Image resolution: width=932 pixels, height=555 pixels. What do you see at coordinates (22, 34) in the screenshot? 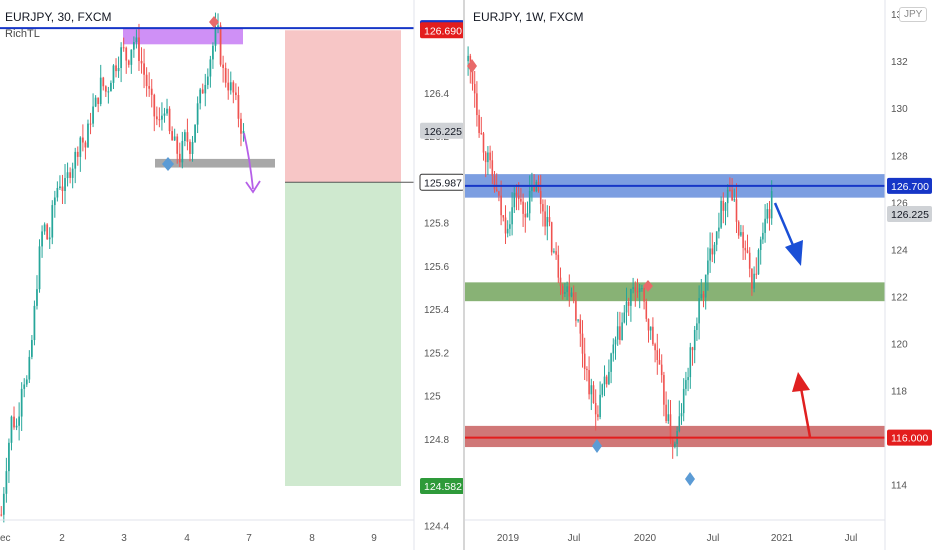
I see `indicator-label: RichTL` at bounding box center [22, 34].